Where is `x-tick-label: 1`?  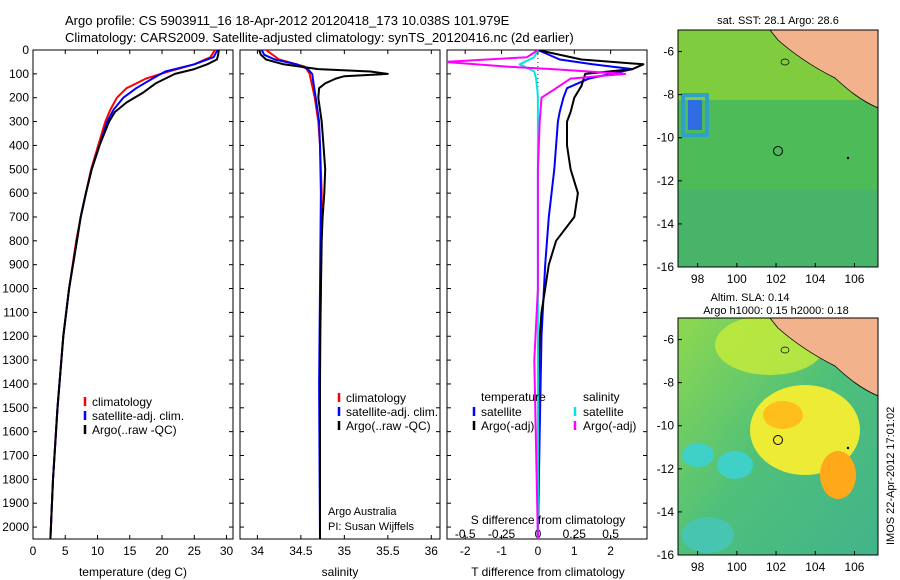 x-tick-label: 1 is located at coordinates (574, 551).